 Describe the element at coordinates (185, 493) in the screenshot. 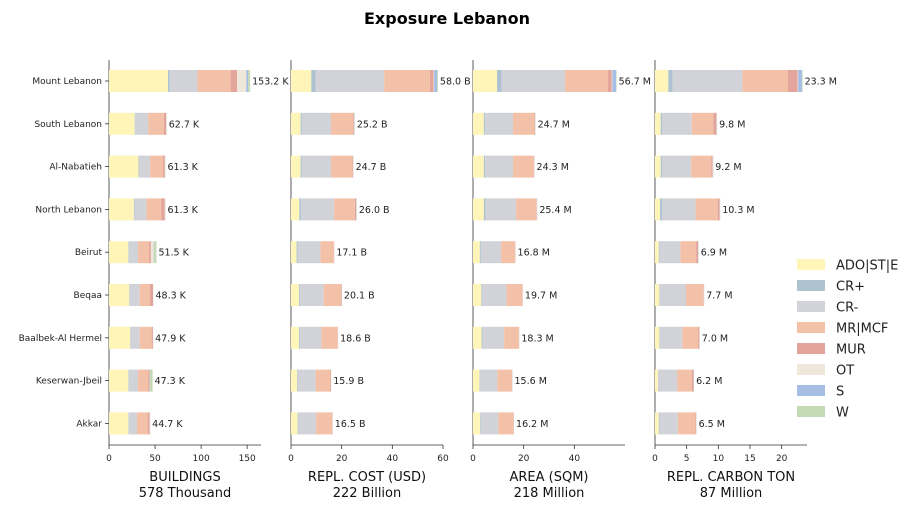

I see `x-axis-subtitle: 578 Thousand` at that location.